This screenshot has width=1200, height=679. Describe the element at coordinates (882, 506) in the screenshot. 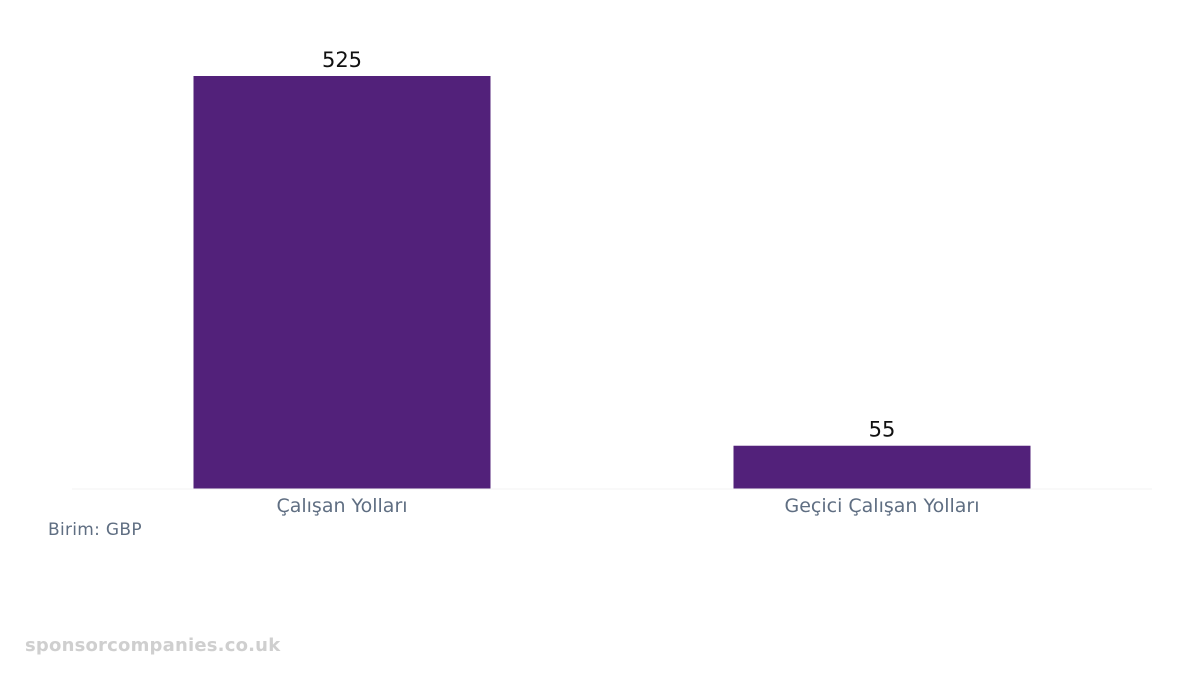

I see `x-tick-label-1: Geçici Çalışan Yolları` at that location.